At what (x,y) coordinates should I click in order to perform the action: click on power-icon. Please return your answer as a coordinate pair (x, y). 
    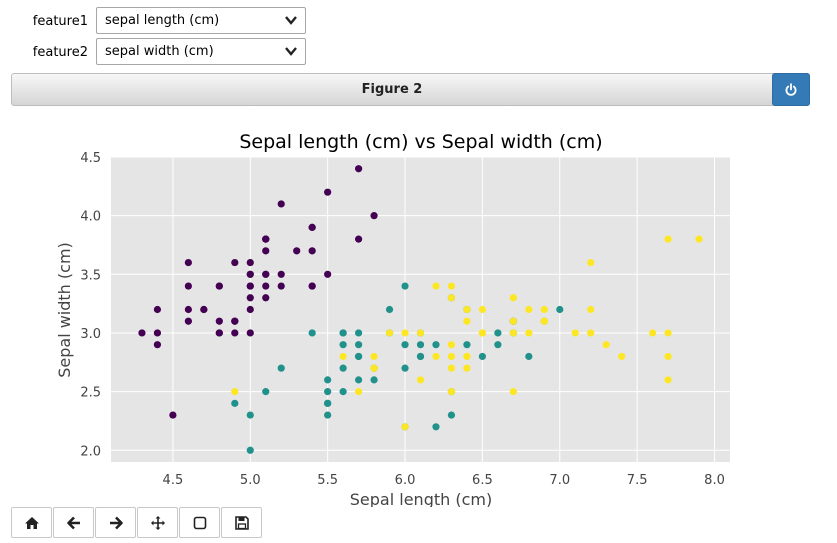
    Looking at the image, I should click on (791, 89).